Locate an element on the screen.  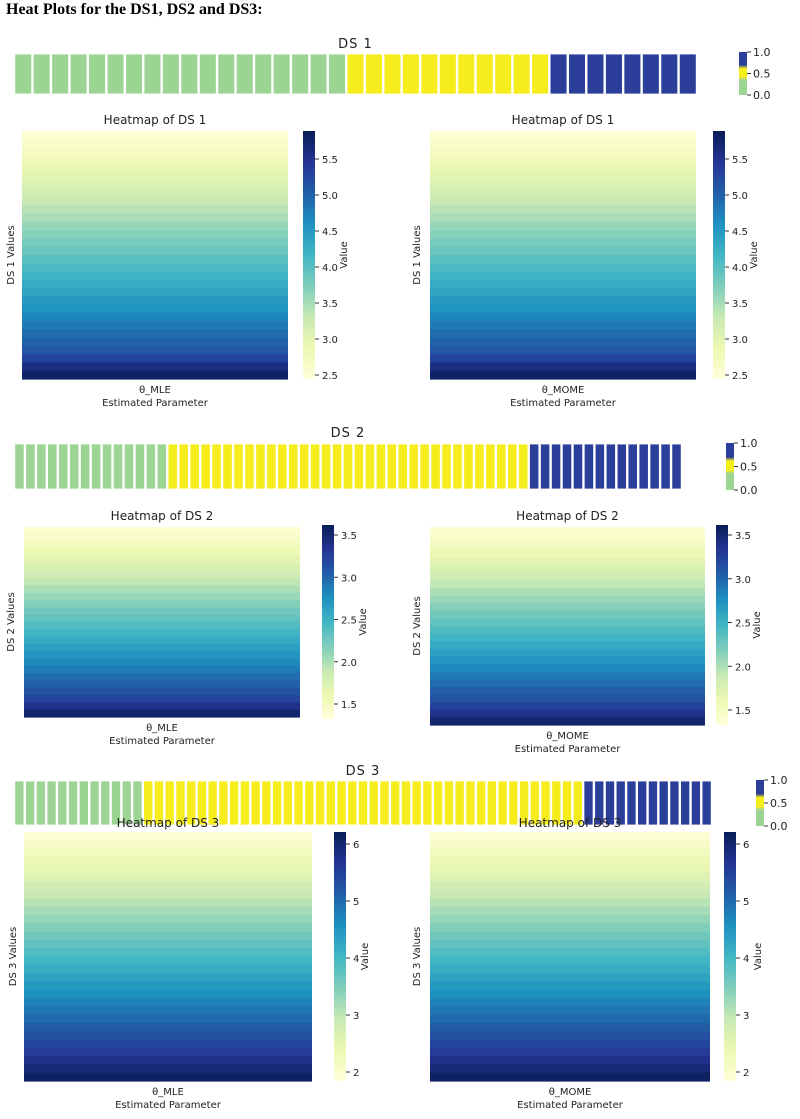
strip-colorbar is located at coordinates (760, 803).